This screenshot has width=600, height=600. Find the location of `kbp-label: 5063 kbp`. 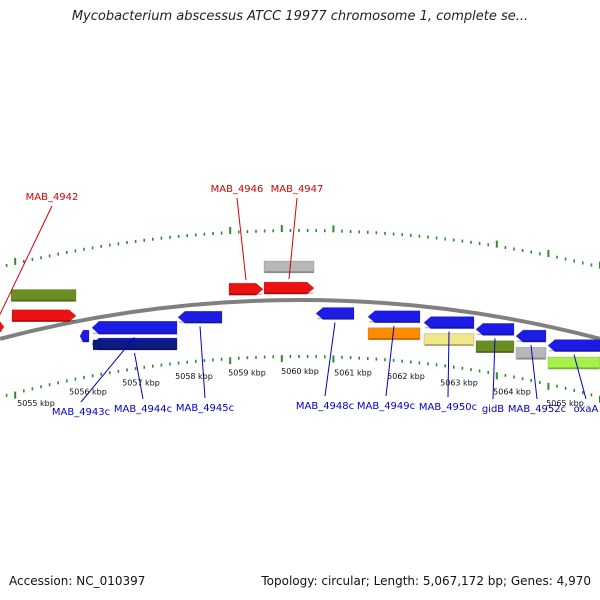

kbp-label: 5063 kbp is located at coordinates (459, 383).